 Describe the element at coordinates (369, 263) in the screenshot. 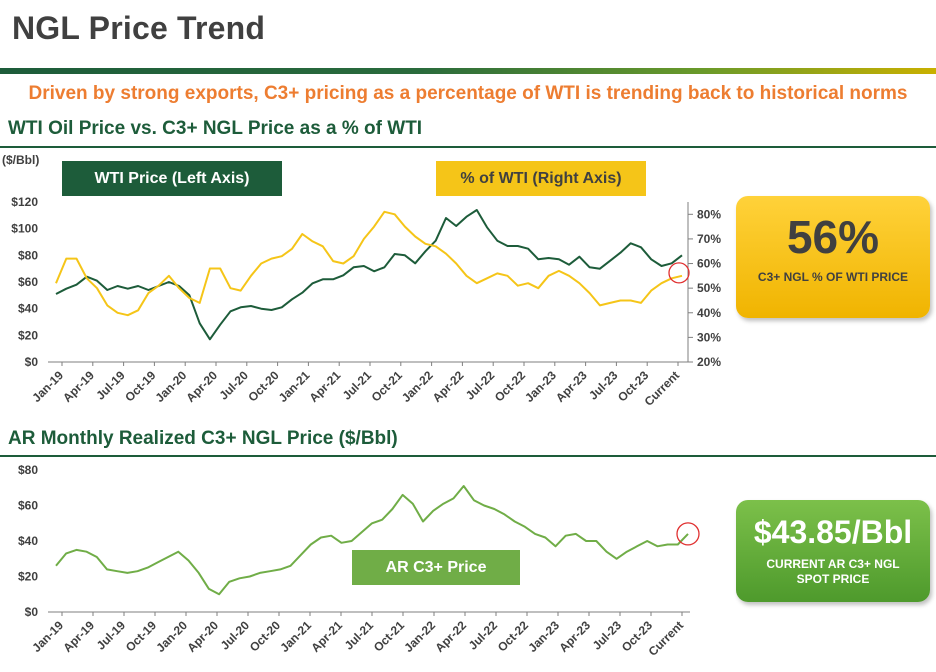

I see `pct-of-wti-line` at that location.